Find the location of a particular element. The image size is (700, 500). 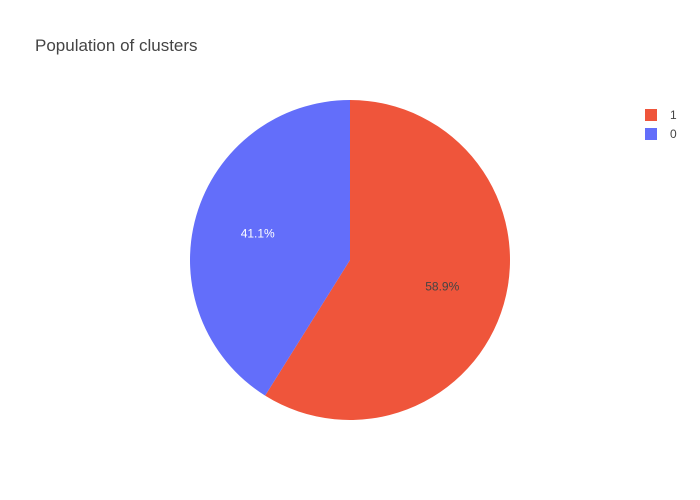

chart-title: Population of clusters is located at coordinates (116, 45).